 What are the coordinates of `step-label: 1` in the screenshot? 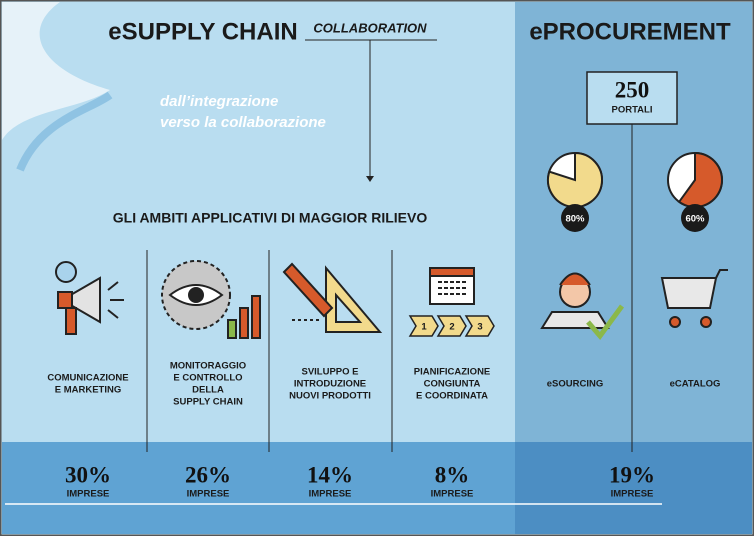 It's located at (424, 327).